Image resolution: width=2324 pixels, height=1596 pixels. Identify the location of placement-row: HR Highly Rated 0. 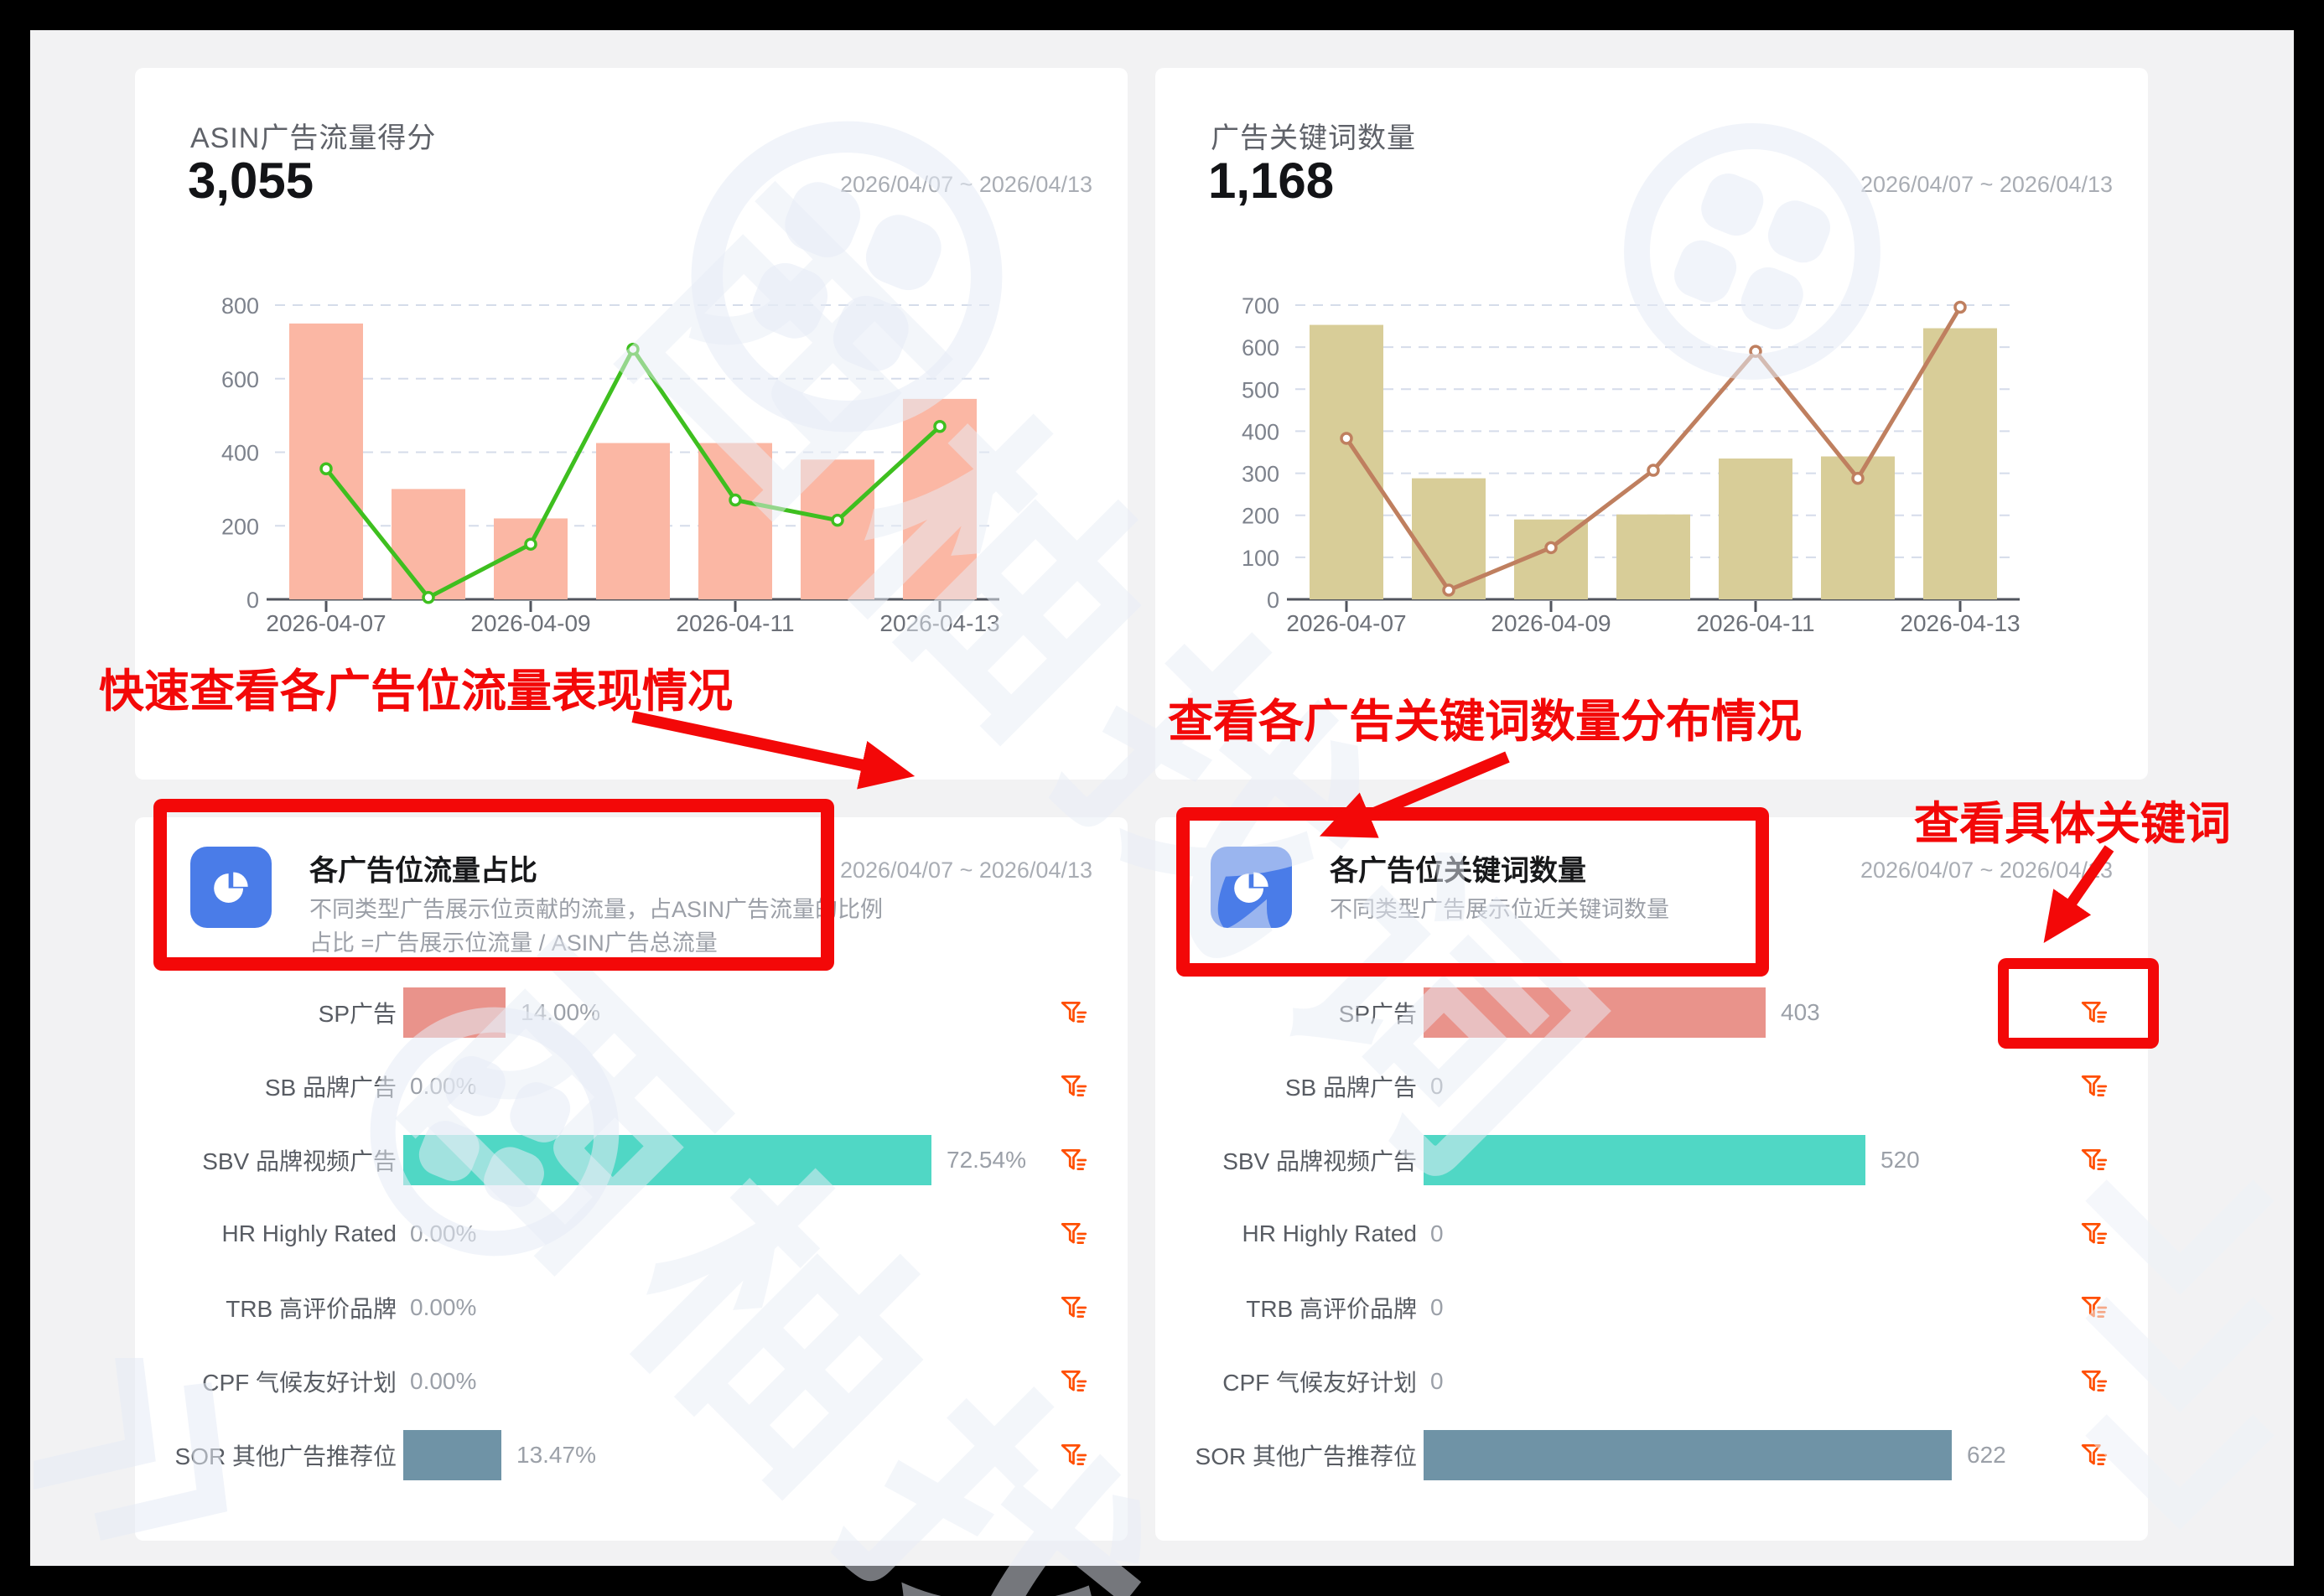
(1651, 1234).